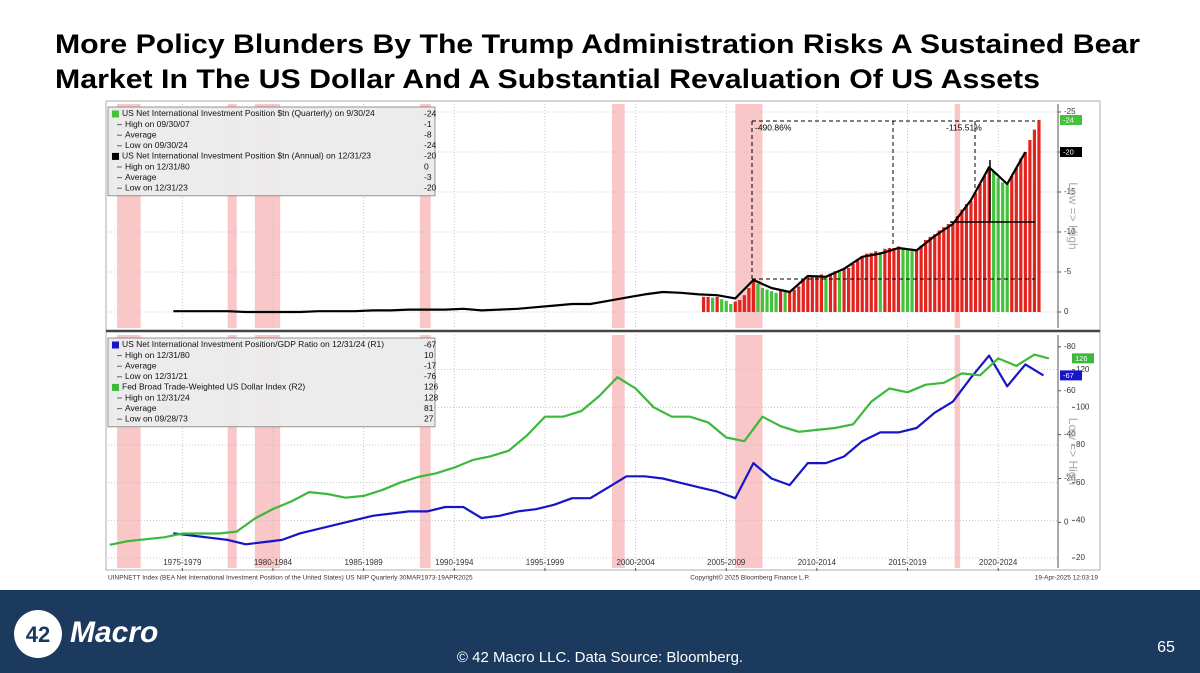 This screenshot has width=1200, height=673. I want to click on legend-stat-value: -3, so click(428, 177).